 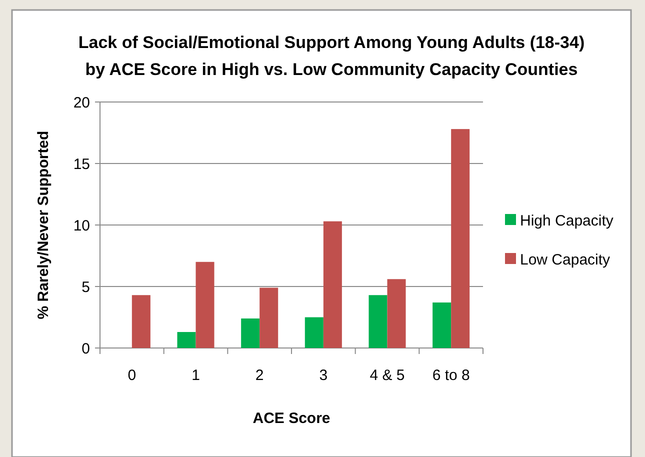 What do you see at coordinates (565, 259) in the screenshot?
I see `legend-label: Low Capacity` at bounding box center [565, 259].